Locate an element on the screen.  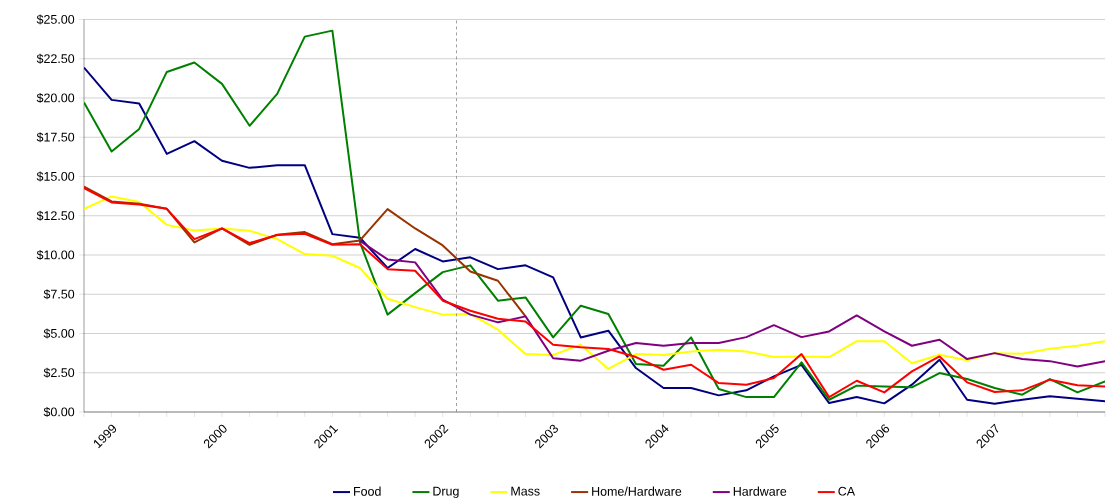
y-tick-label: $25.00 is located at coordinates (55, 19).